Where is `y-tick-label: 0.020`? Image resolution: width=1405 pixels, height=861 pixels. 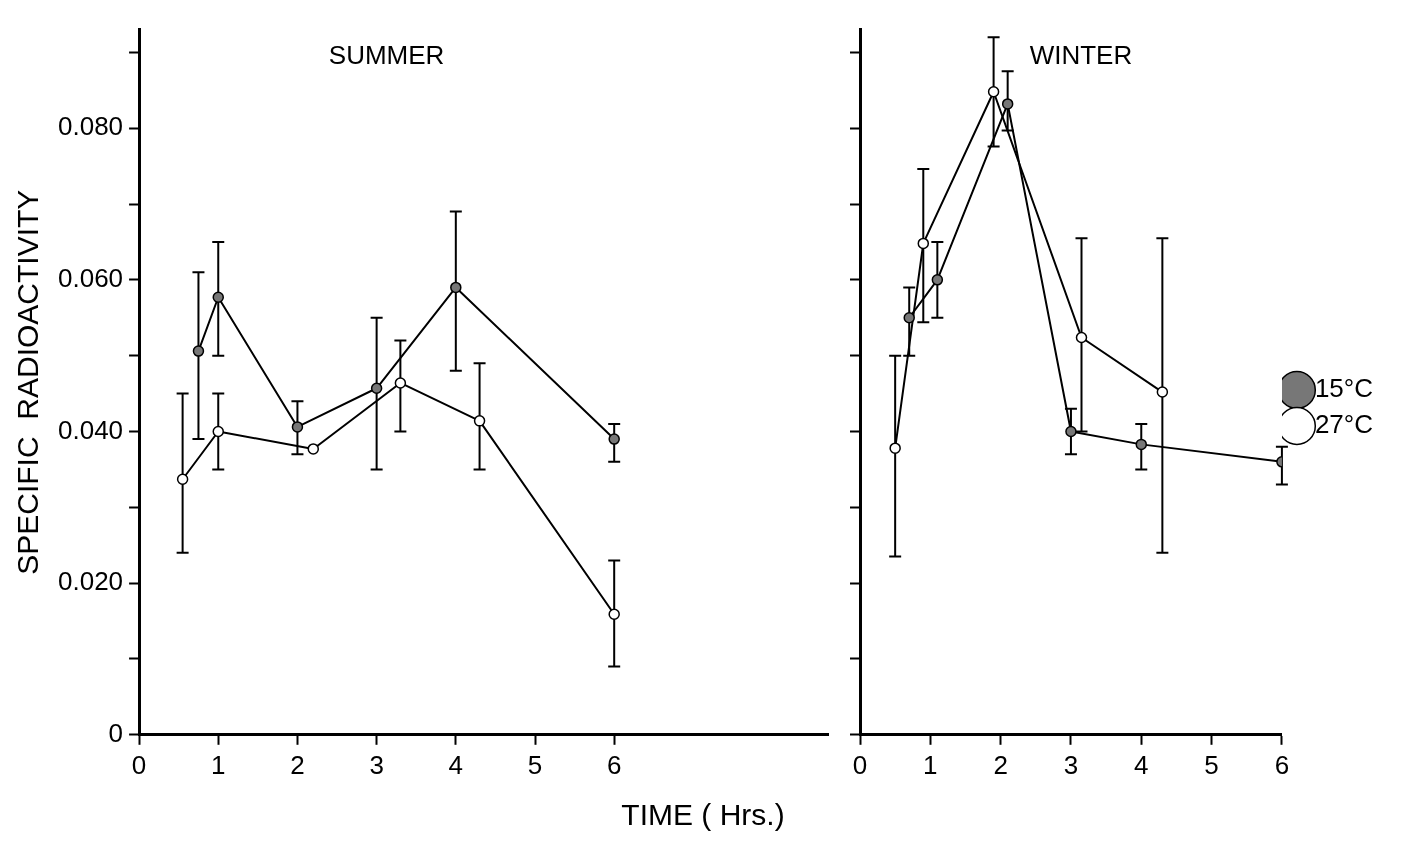 y-tick-label: 0.020 is located at coordinates (90, 581).